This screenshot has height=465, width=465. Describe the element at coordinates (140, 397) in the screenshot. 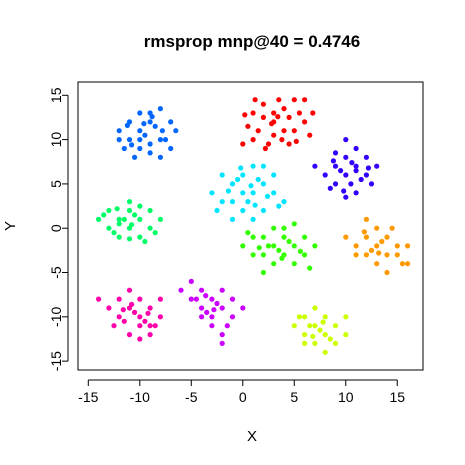

I see `x-tick-label: -10` at that location.